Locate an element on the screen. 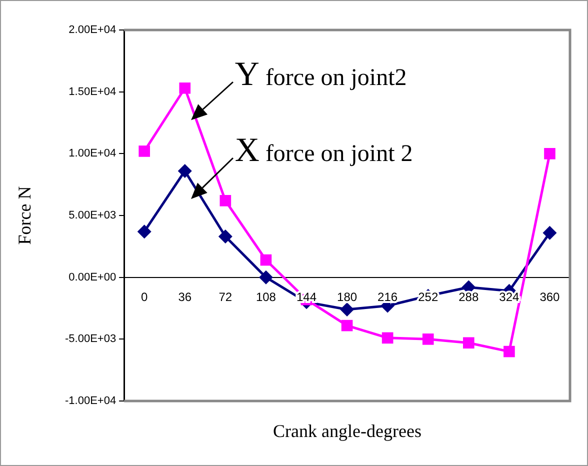 Image resolution: width=588 pixels, height=466 pixels. x-tick-label: 288 is located at coordinates (468, 297).